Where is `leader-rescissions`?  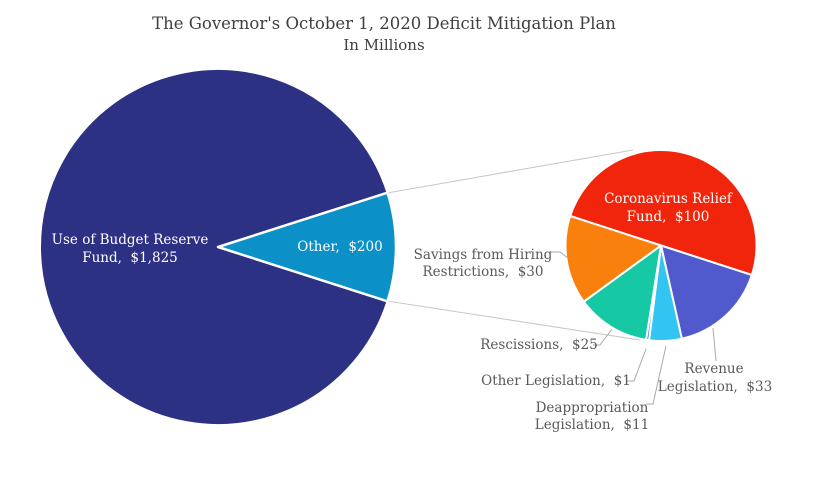
leader-rescissions is located at coordinates (603, 337).